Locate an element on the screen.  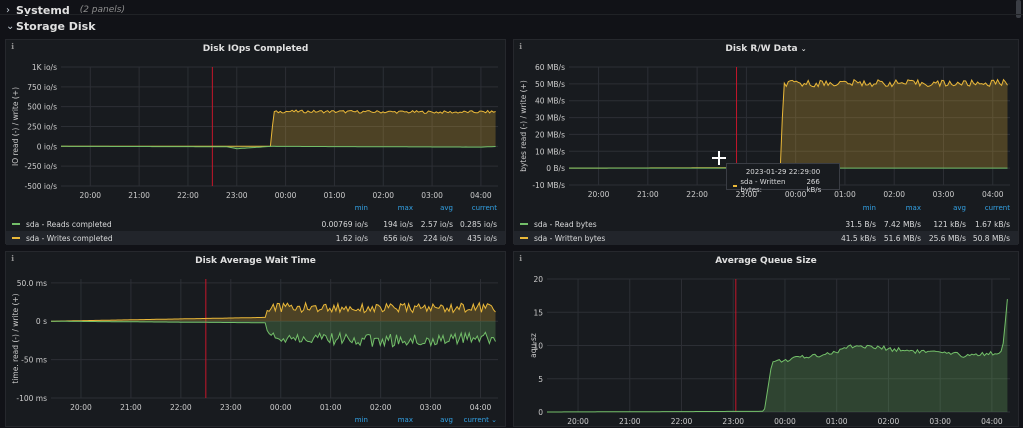
row-header-storage-disk: ⌄ Storage Disk is located at coordinates (511, 26).